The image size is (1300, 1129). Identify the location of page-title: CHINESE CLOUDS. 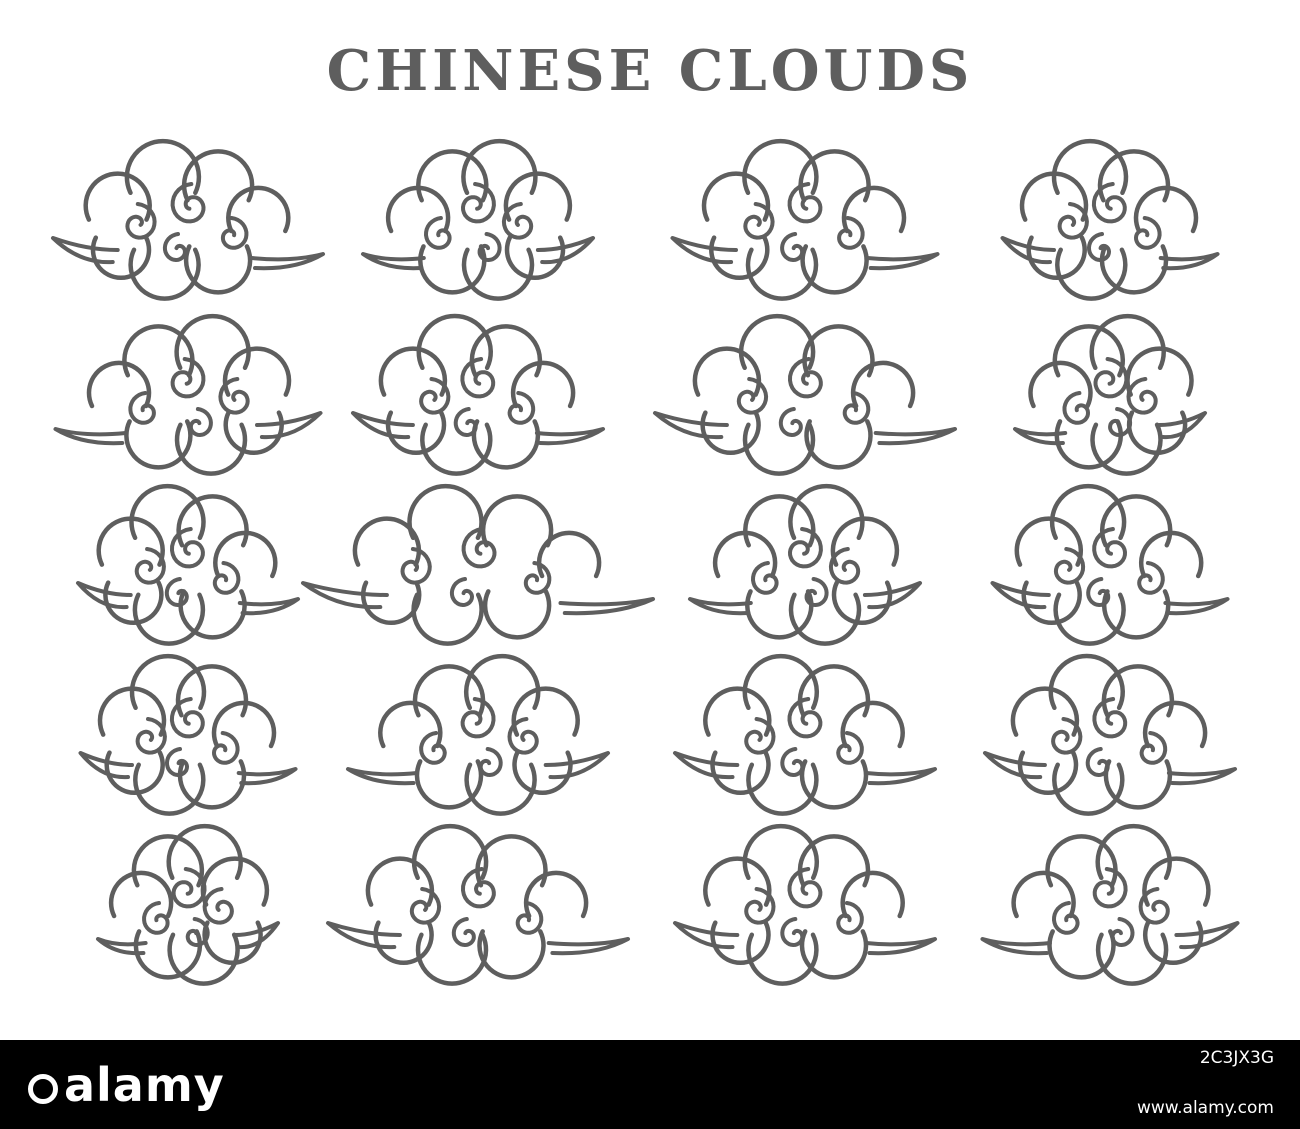
(650, 71).